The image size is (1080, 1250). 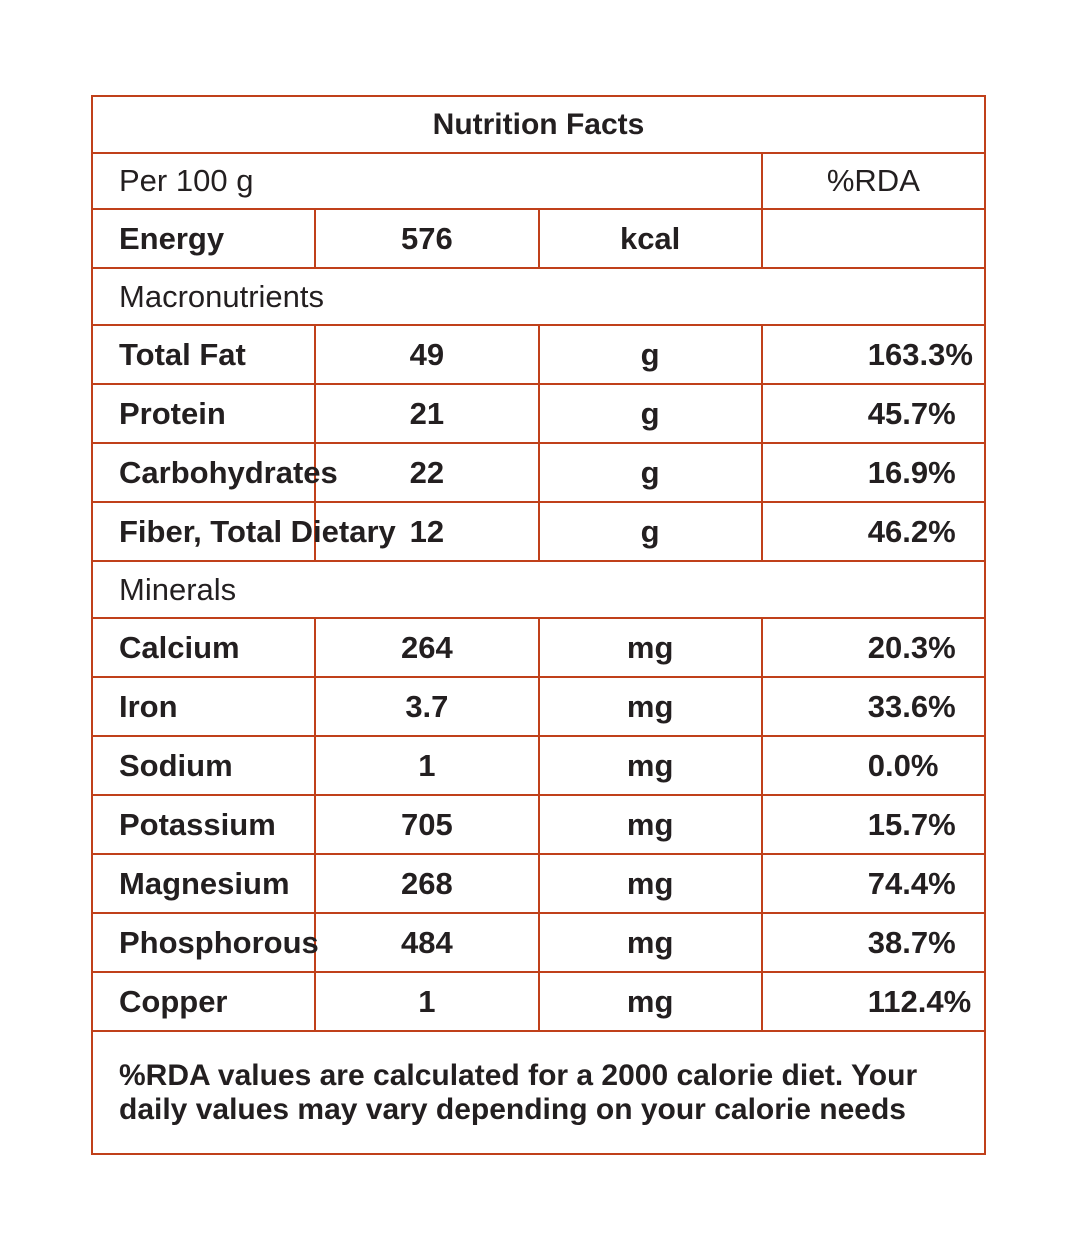 What do you see at coordinates (873, 706) in the screenshot?
I see `nutrient-rda: 33.6%` at bounding box center [873, 706].